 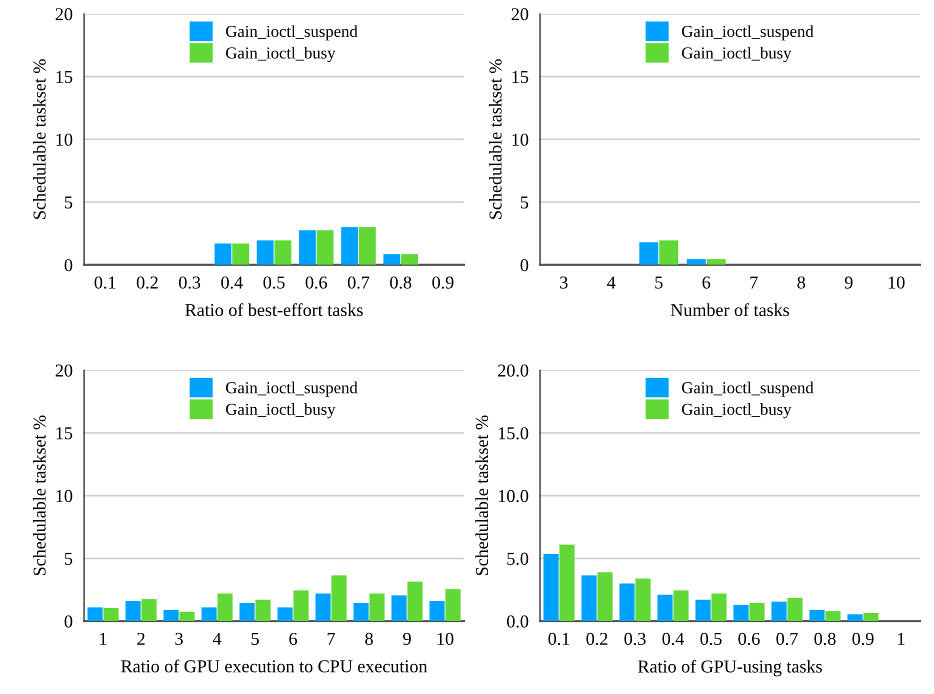 What do you see at coordinates (64, 370) in the screenshot?
I see `y-tick-label: 20` at bounding box center [64, 370].